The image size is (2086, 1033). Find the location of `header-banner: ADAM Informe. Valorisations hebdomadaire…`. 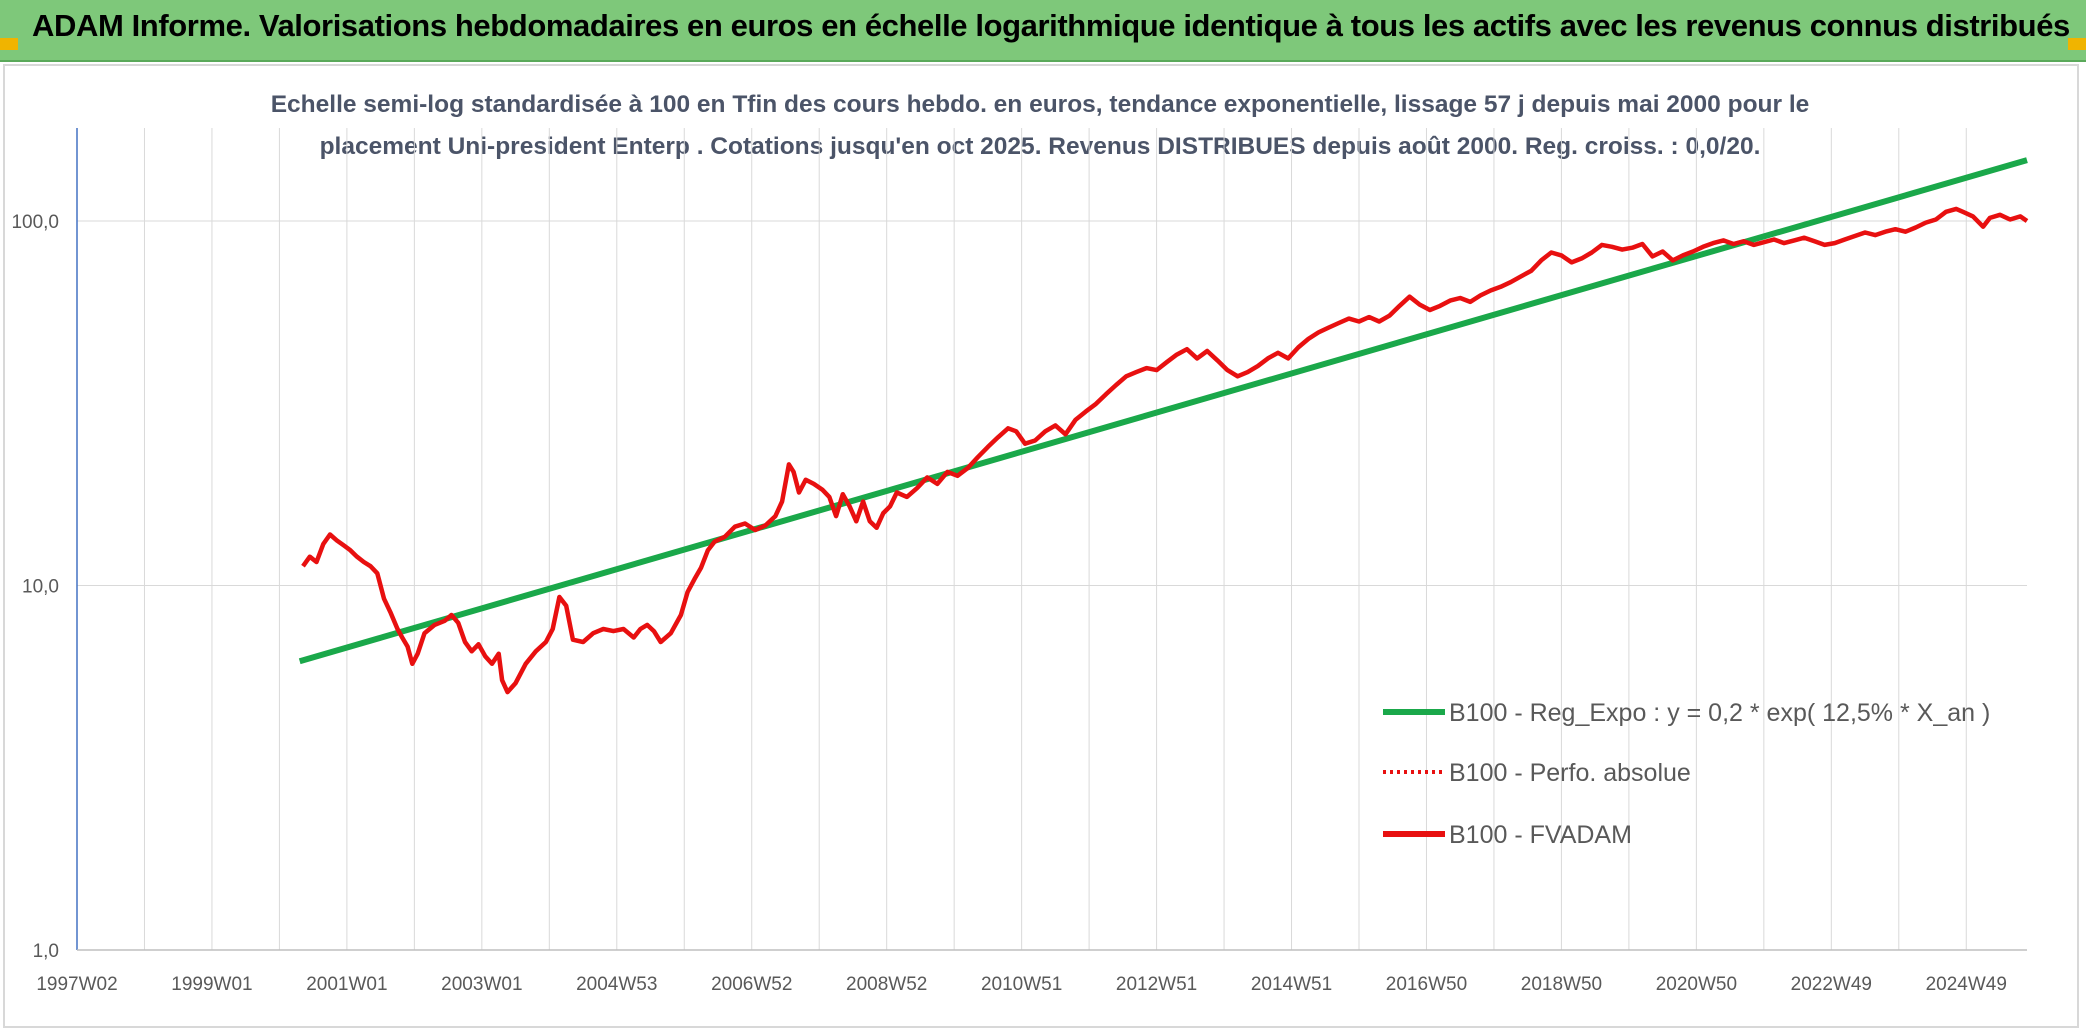

header-banner: ADAM Informe. Valorisations hebdomadaire… is located at coordinates (1043, 31).